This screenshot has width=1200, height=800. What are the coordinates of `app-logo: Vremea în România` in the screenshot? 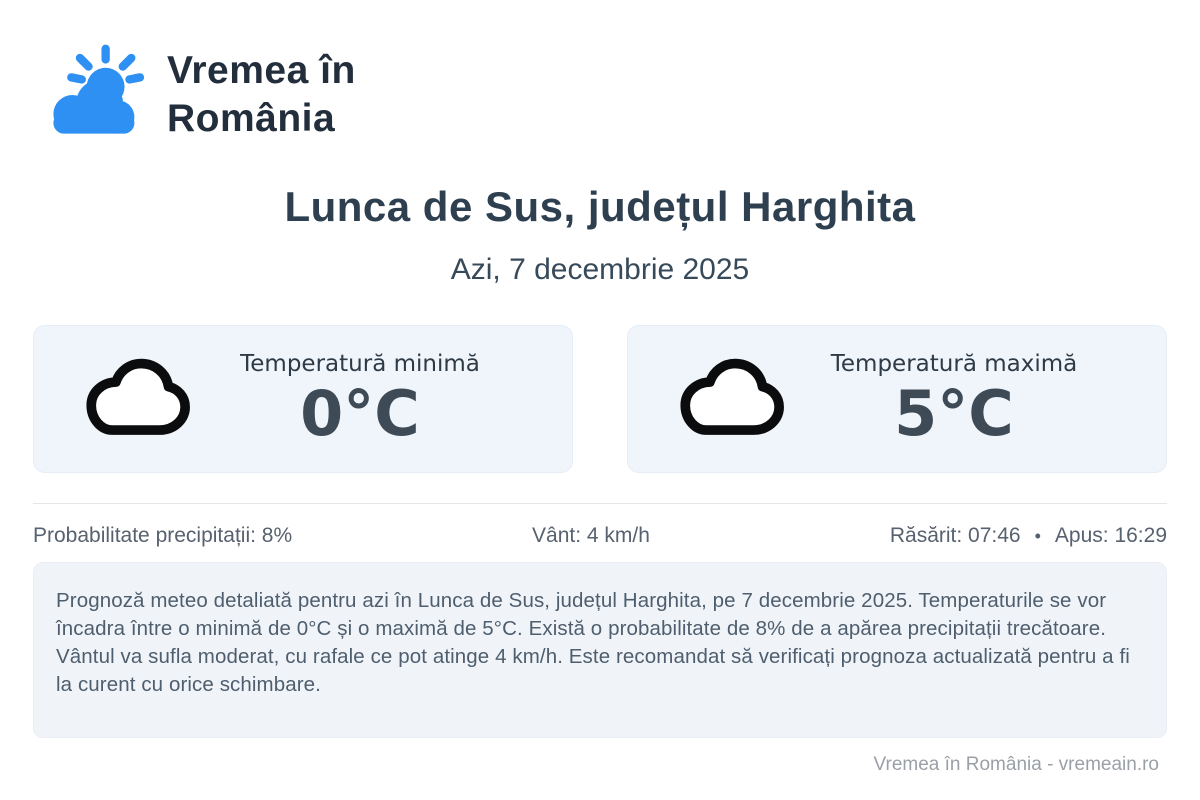 It's located at (603, 94).